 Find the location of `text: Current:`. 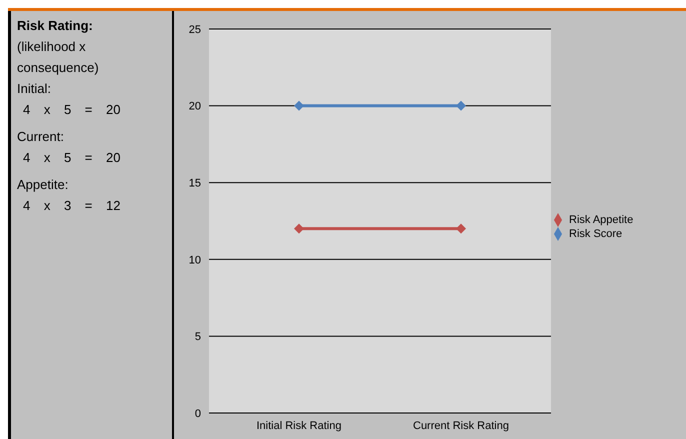

text: Current: is located at coordinates (41, 137).